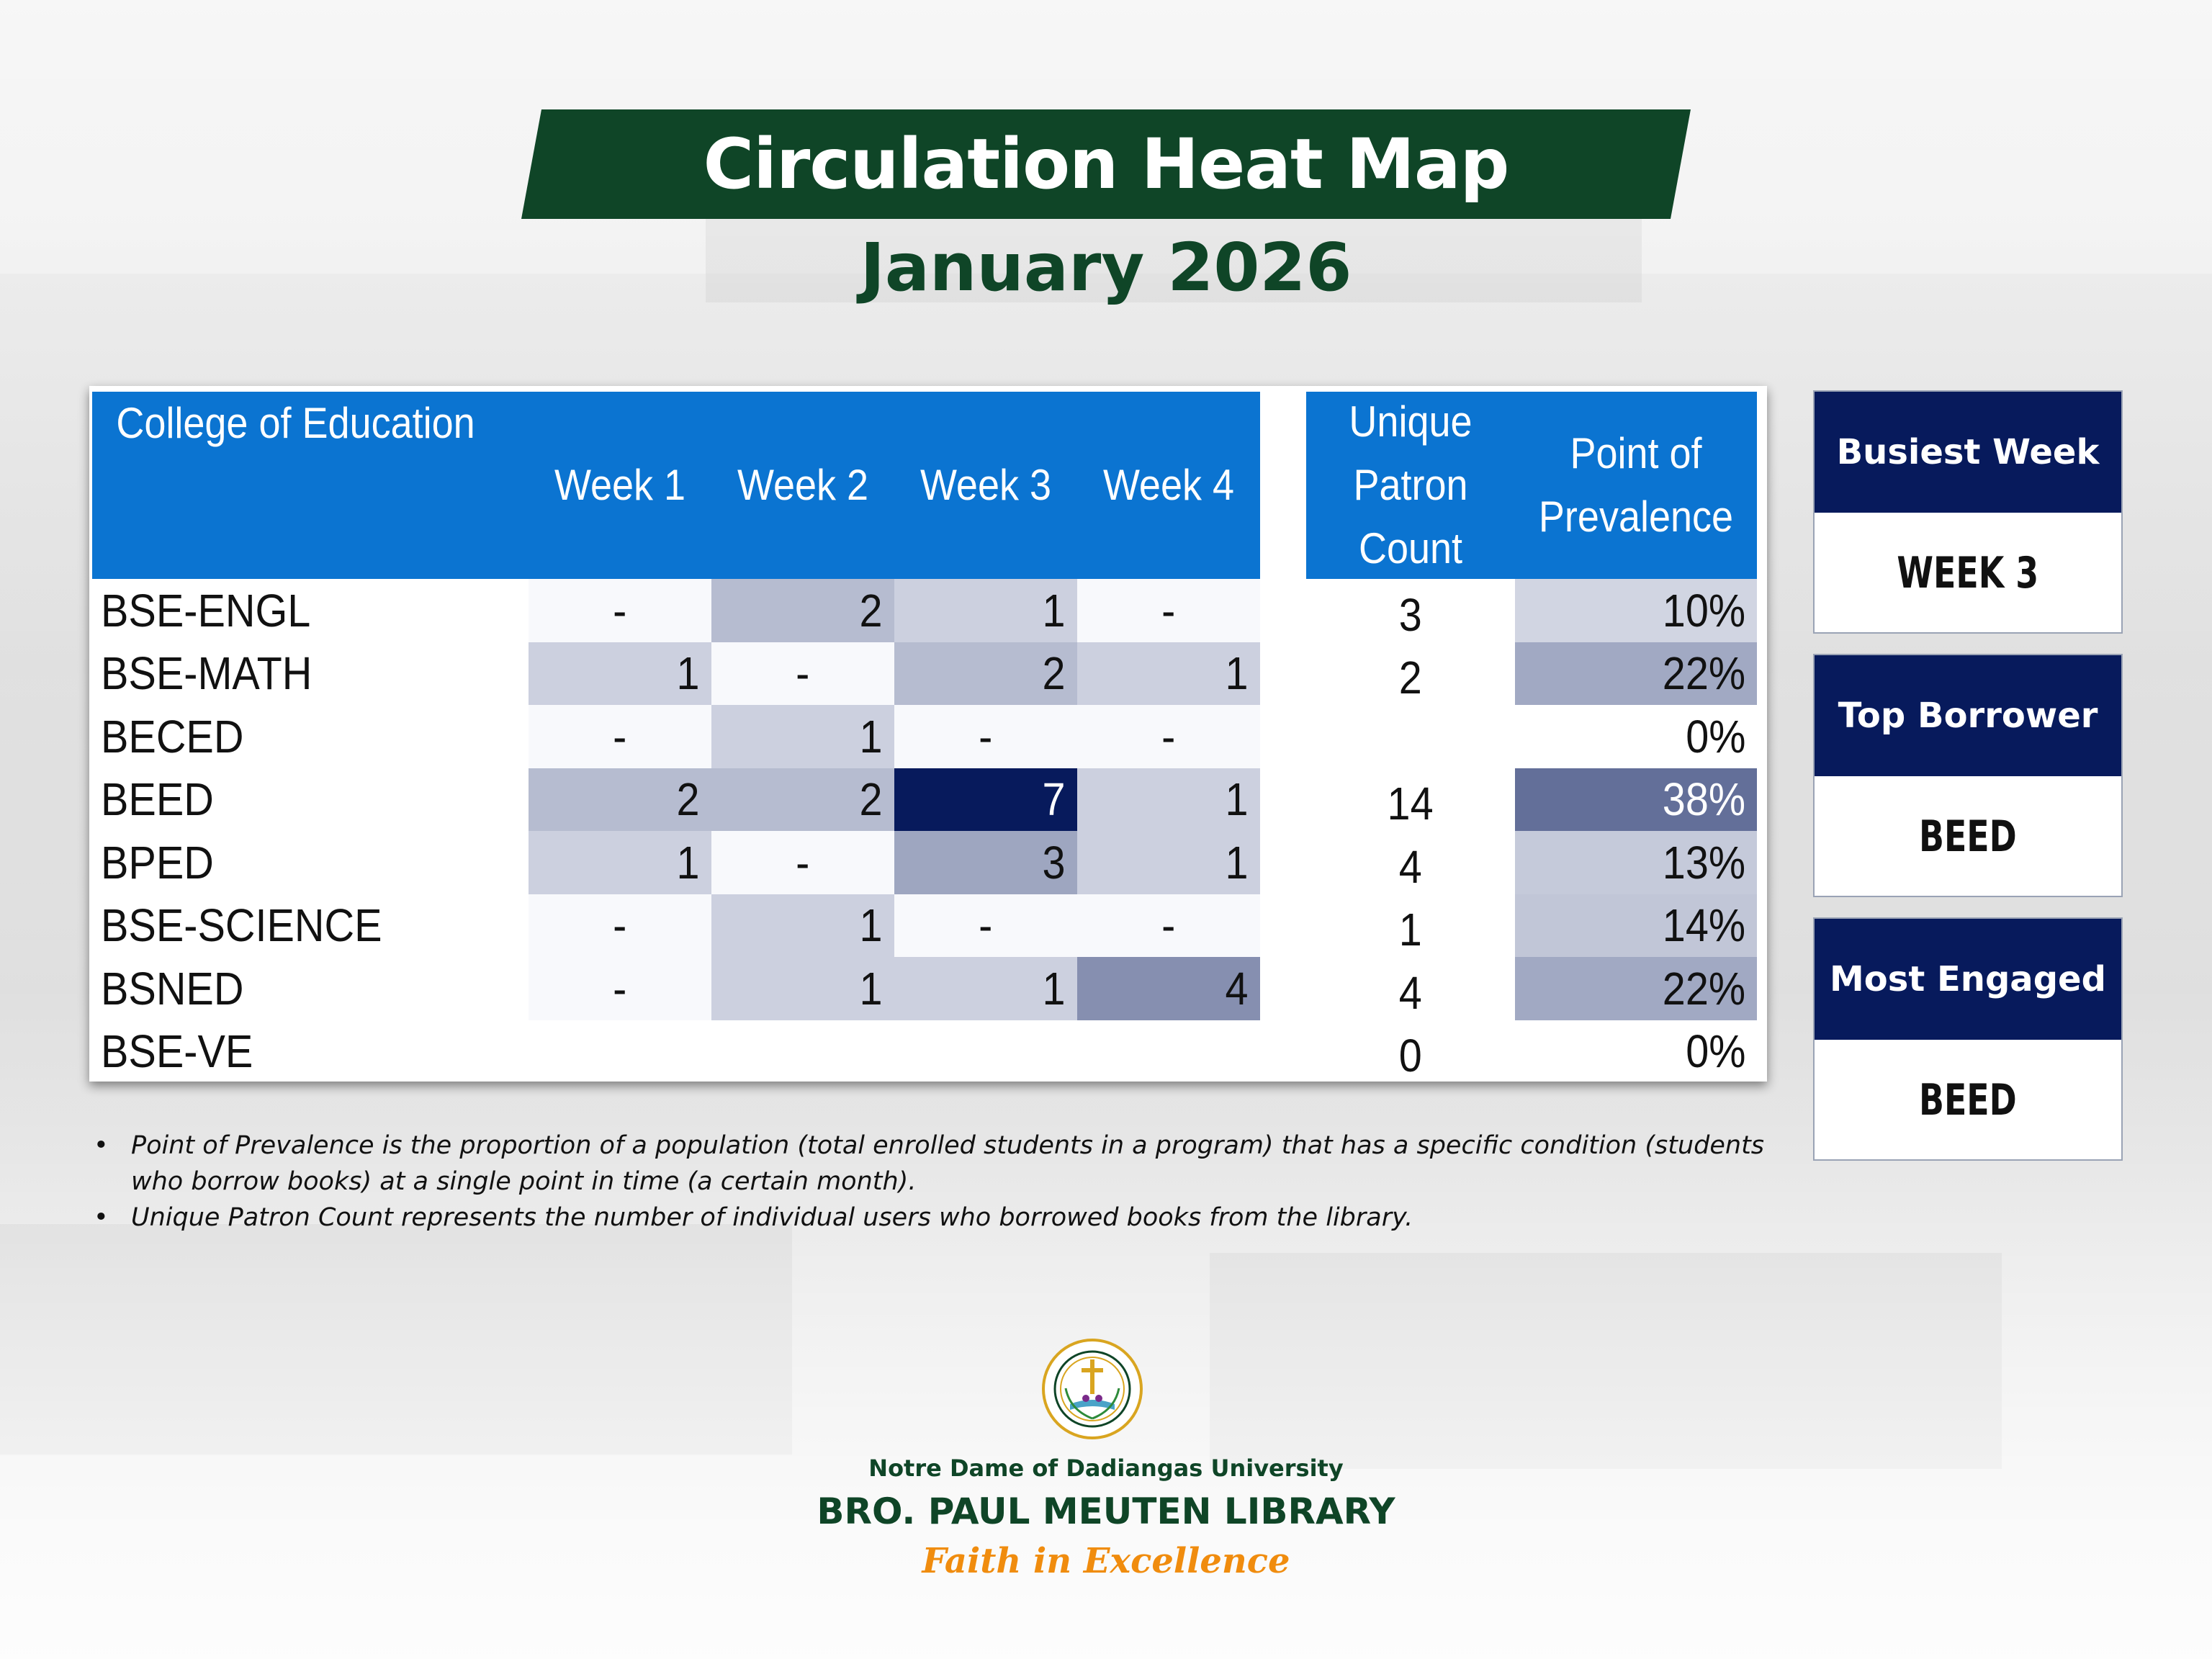  Describe the element at coordinates (1410, 930) in the screenshot. I see `unique-patron-count-value: 1` at that location.